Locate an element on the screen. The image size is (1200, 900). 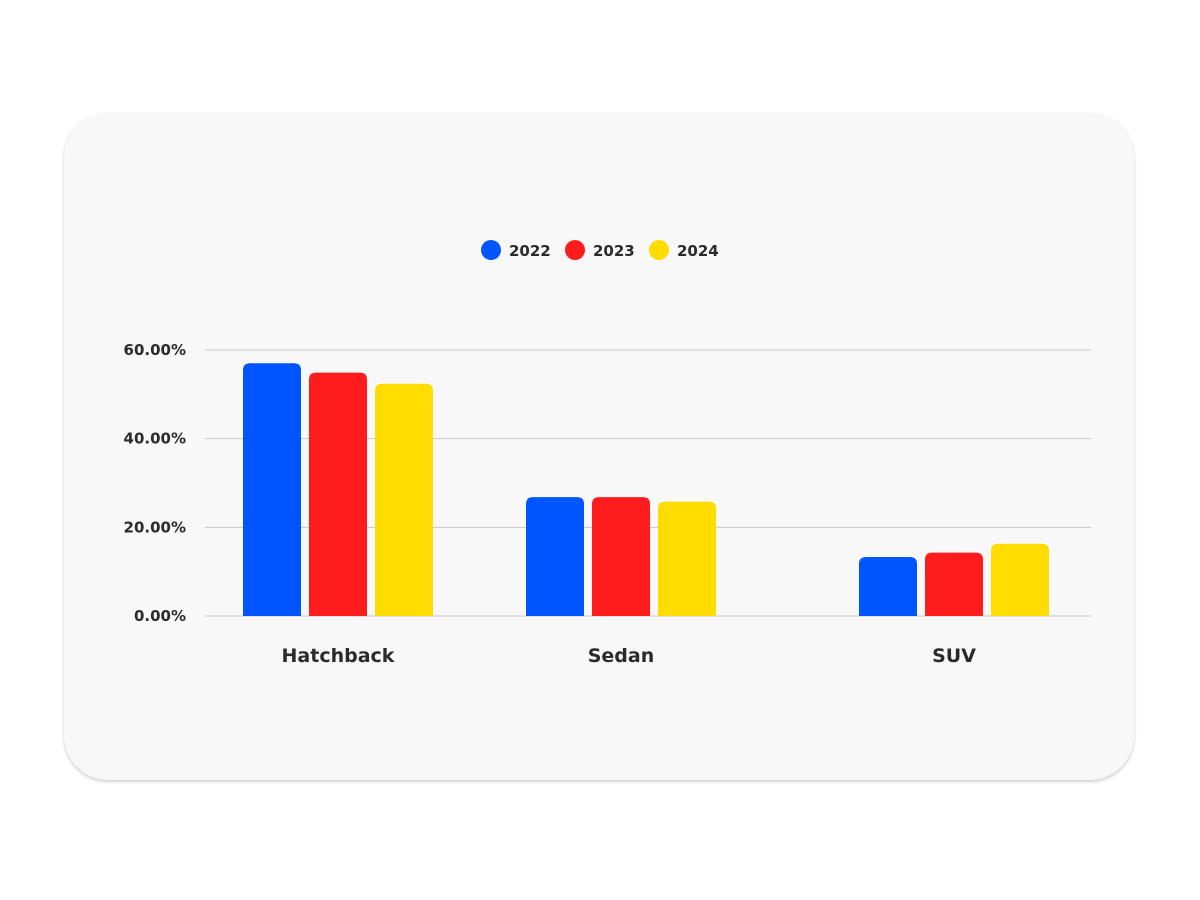
bar-sedan-2023 is located at coordinates (621, 556).